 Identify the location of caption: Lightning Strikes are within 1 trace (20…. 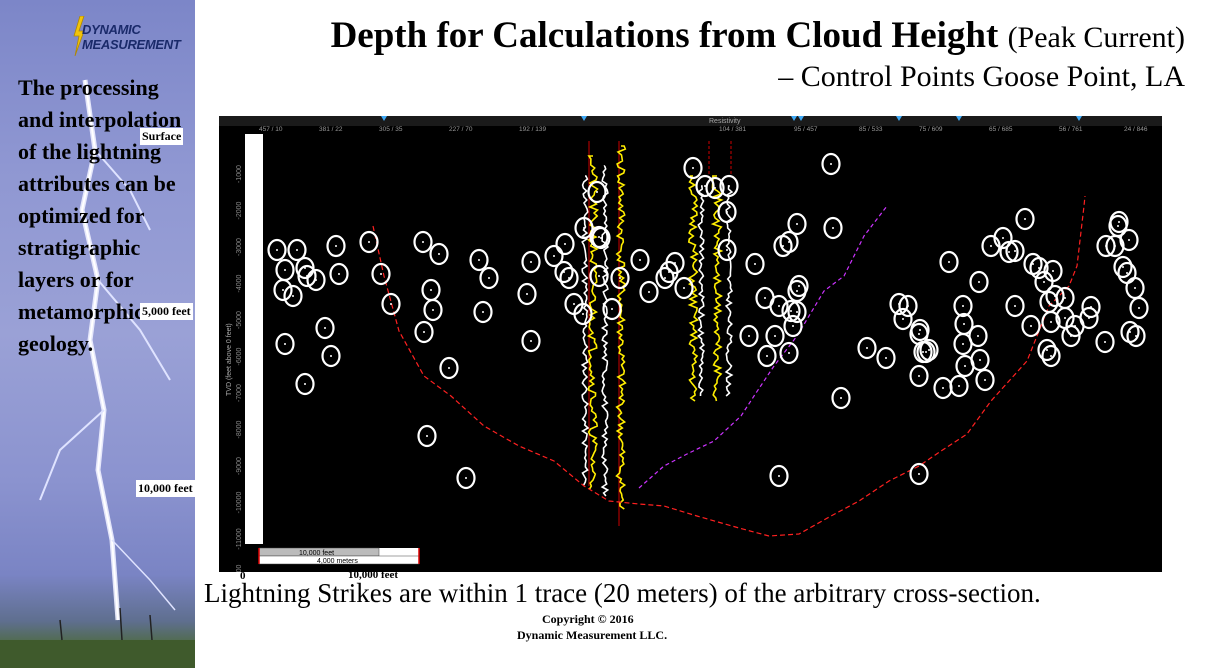
(622, 593).